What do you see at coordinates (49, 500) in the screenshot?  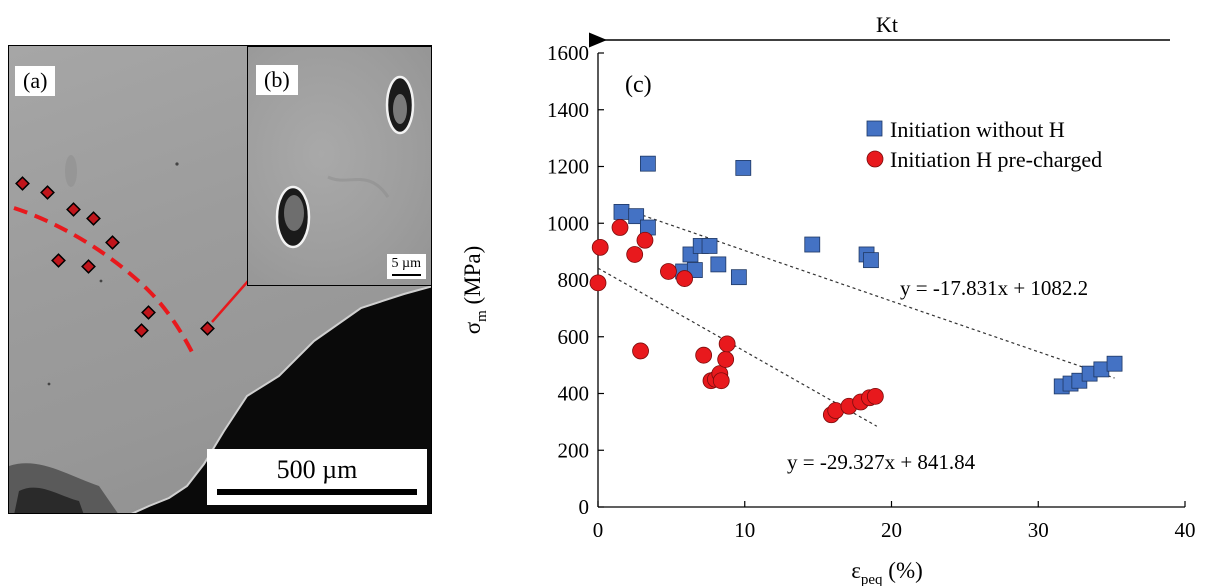 I see `bottom-debris-detail` at bounding box center [49, 500].